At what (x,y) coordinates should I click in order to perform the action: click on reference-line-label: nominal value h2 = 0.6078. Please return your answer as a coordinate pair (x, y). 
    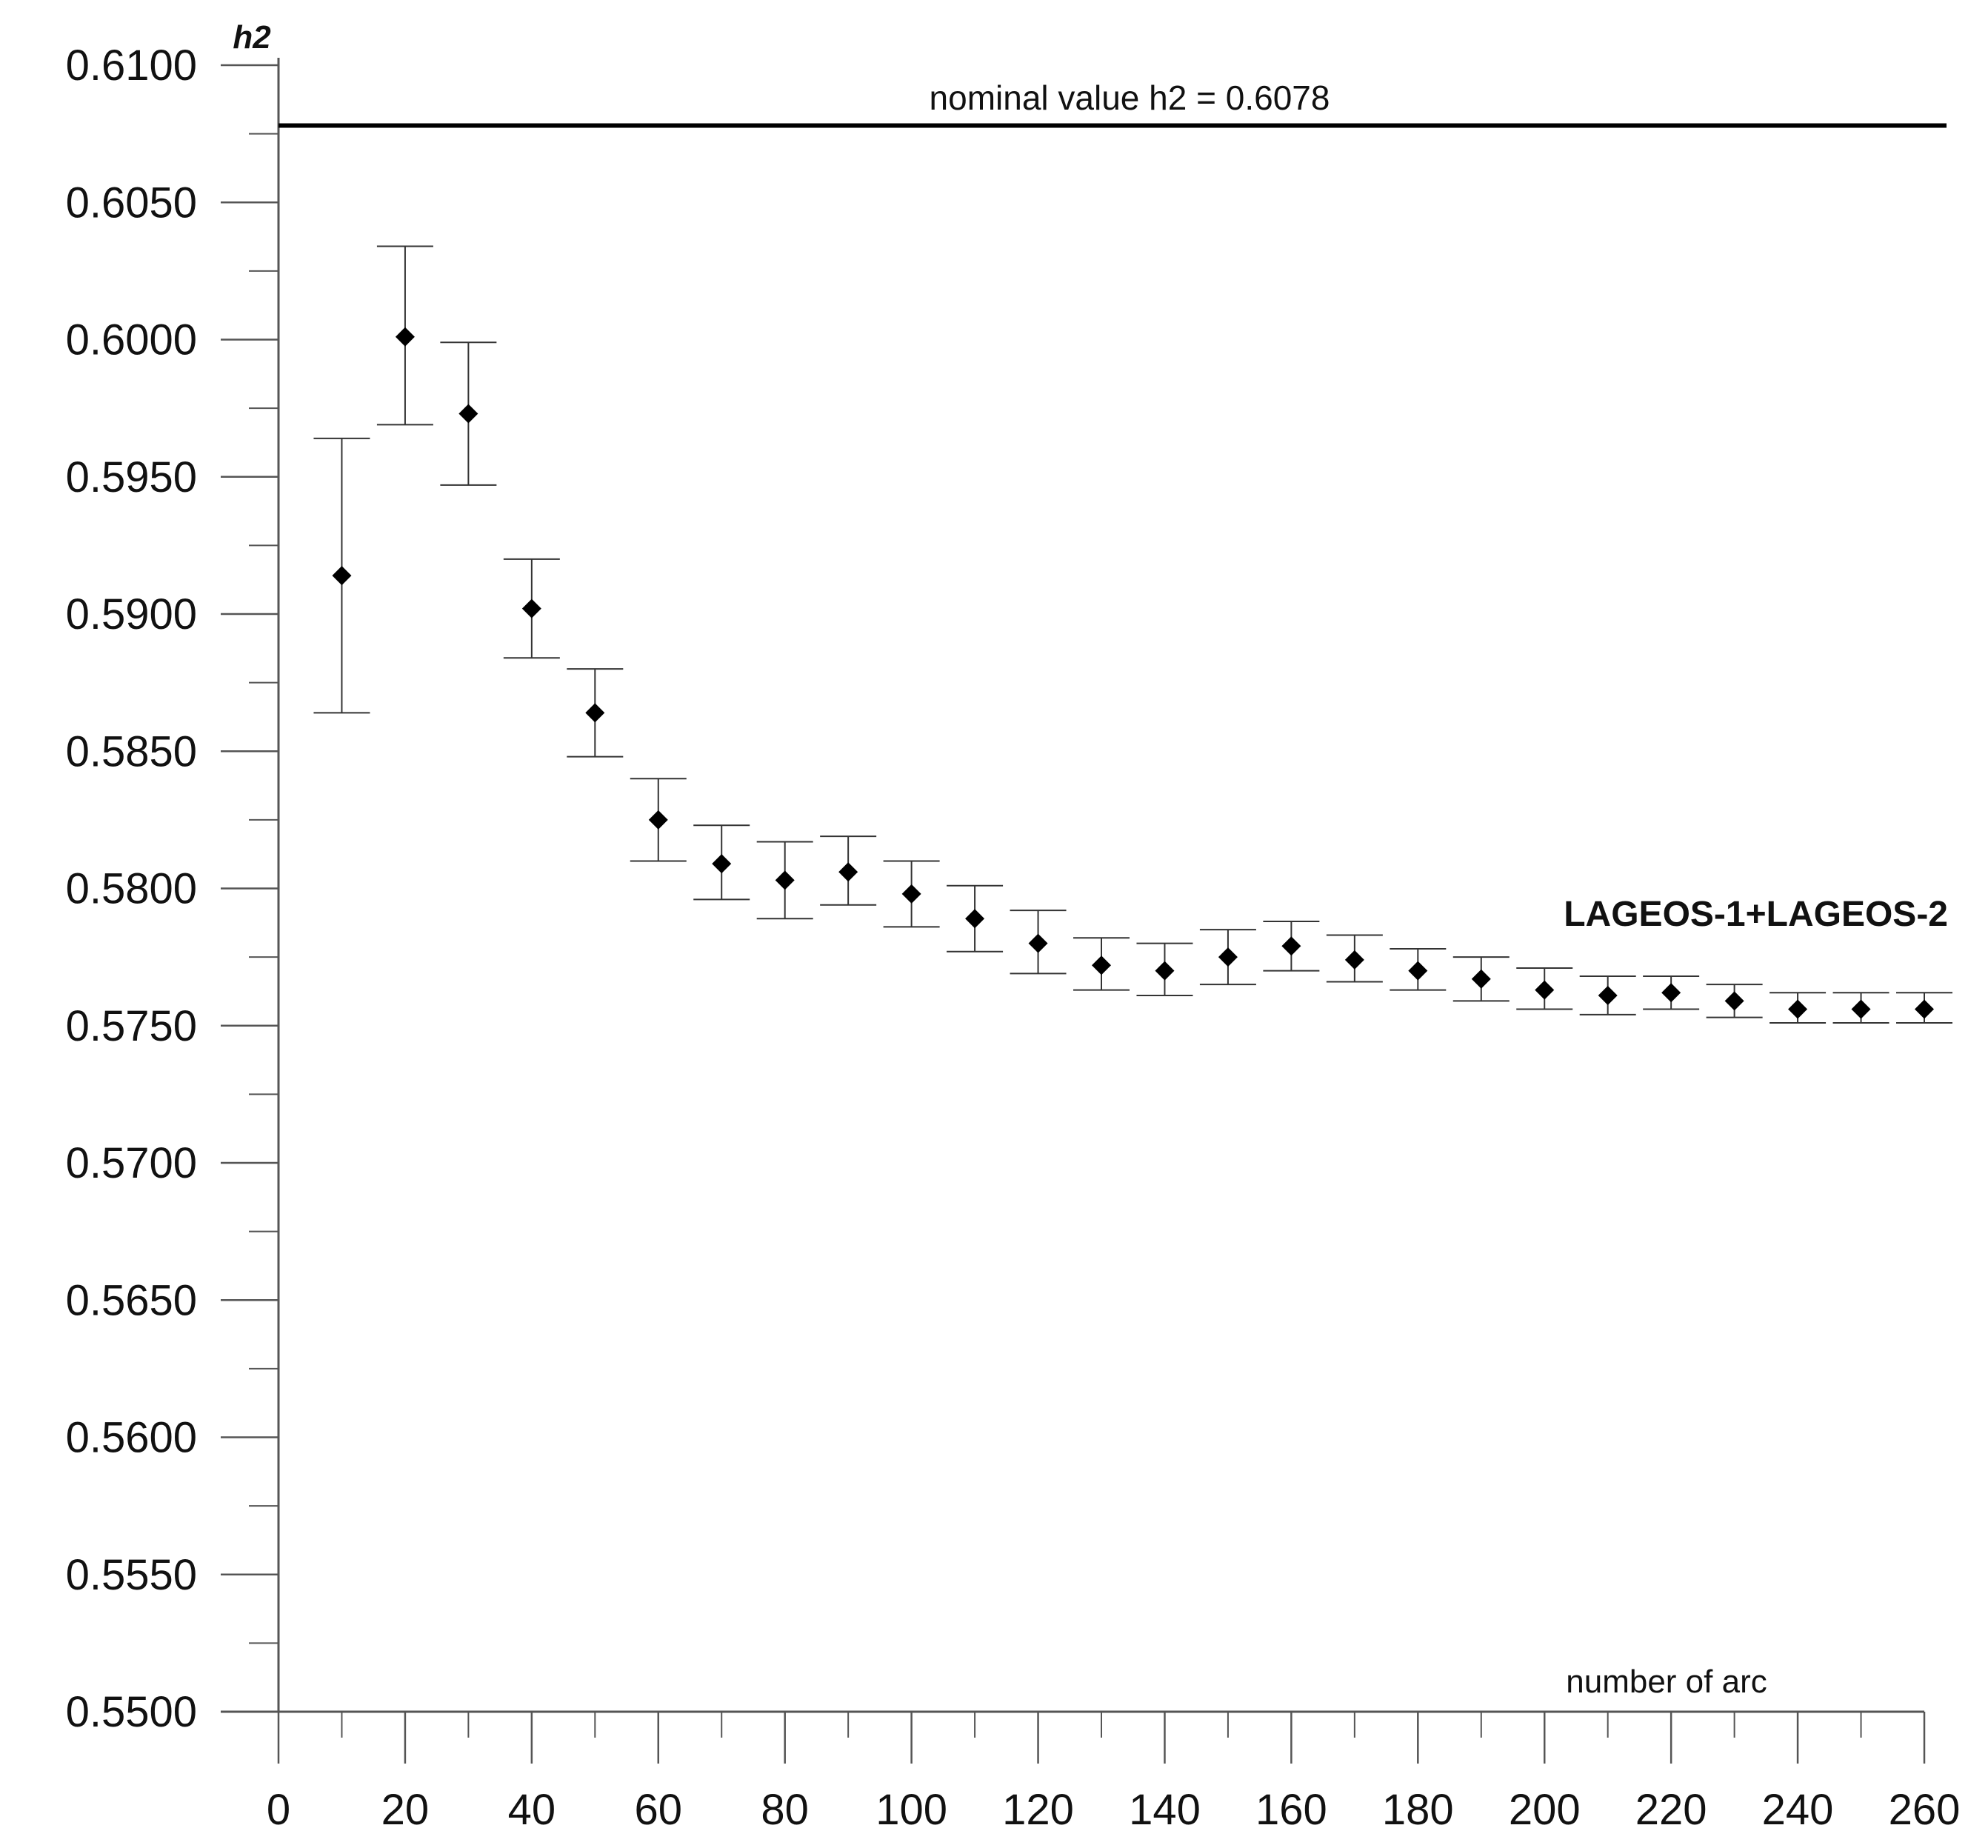
    Looking at the image, I should click on (1130, 98).